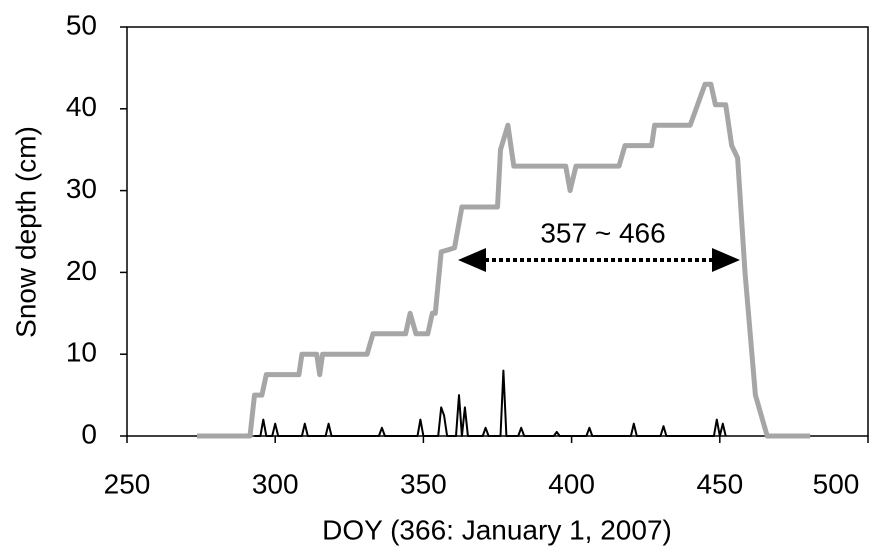 The image size is (886, 553). What do you see at coordinates (25, 232) in the screenshot?
I see `y-axis-label: Snow depth (cm)` at bounding box center [25, 232].